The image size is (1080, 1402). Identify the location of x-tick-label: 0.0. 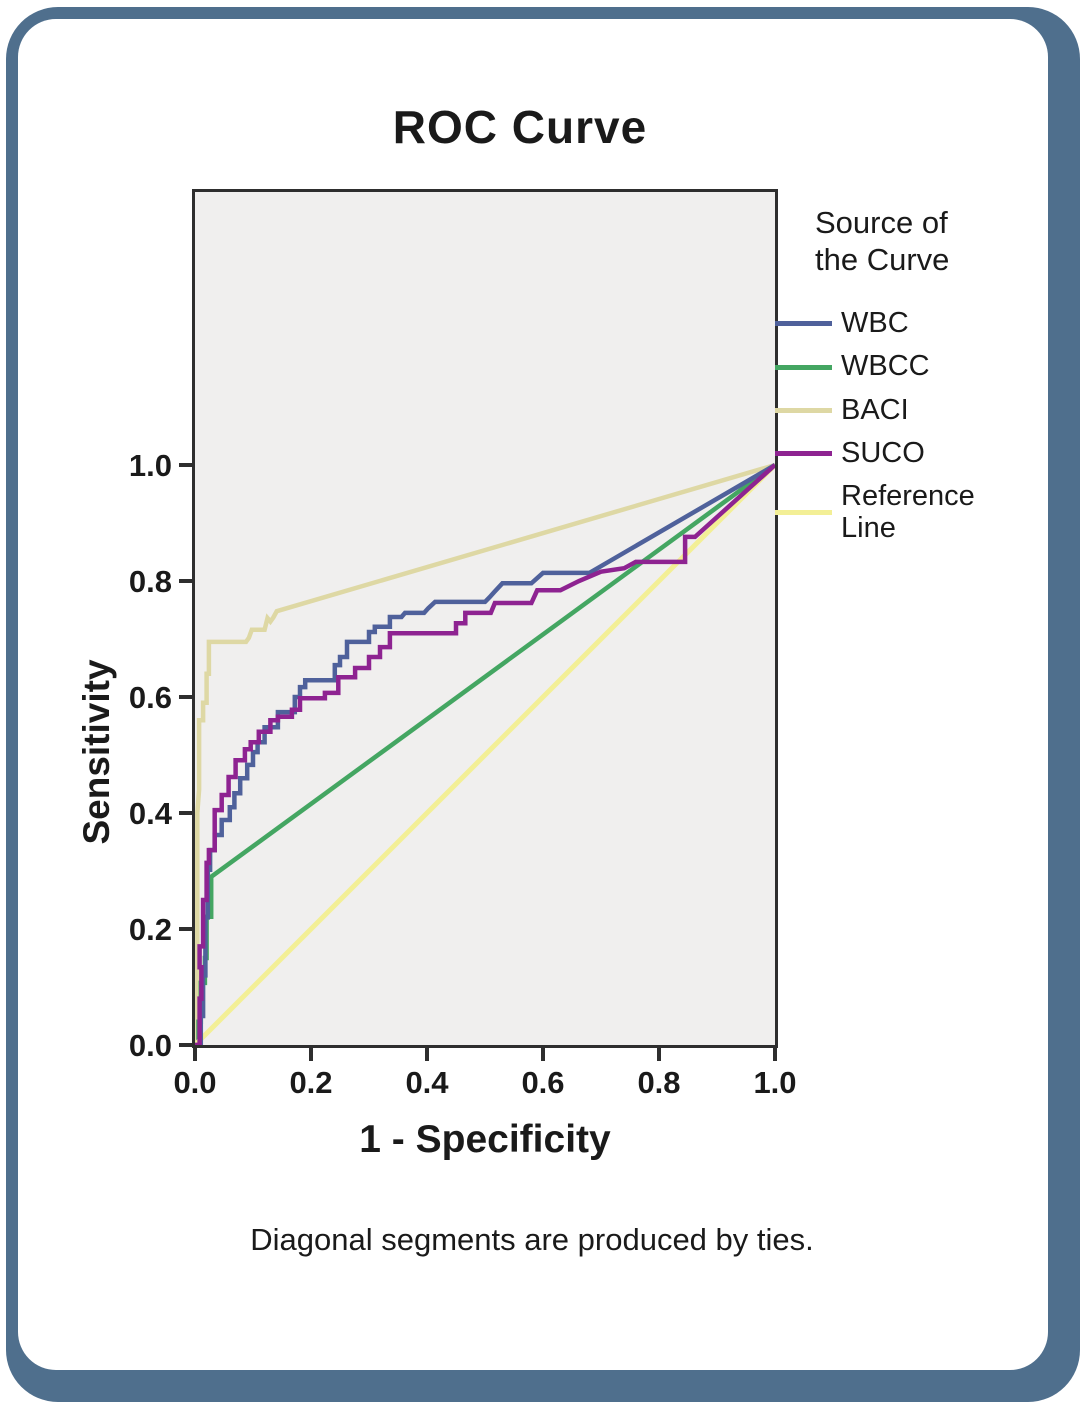
(195, 1082).